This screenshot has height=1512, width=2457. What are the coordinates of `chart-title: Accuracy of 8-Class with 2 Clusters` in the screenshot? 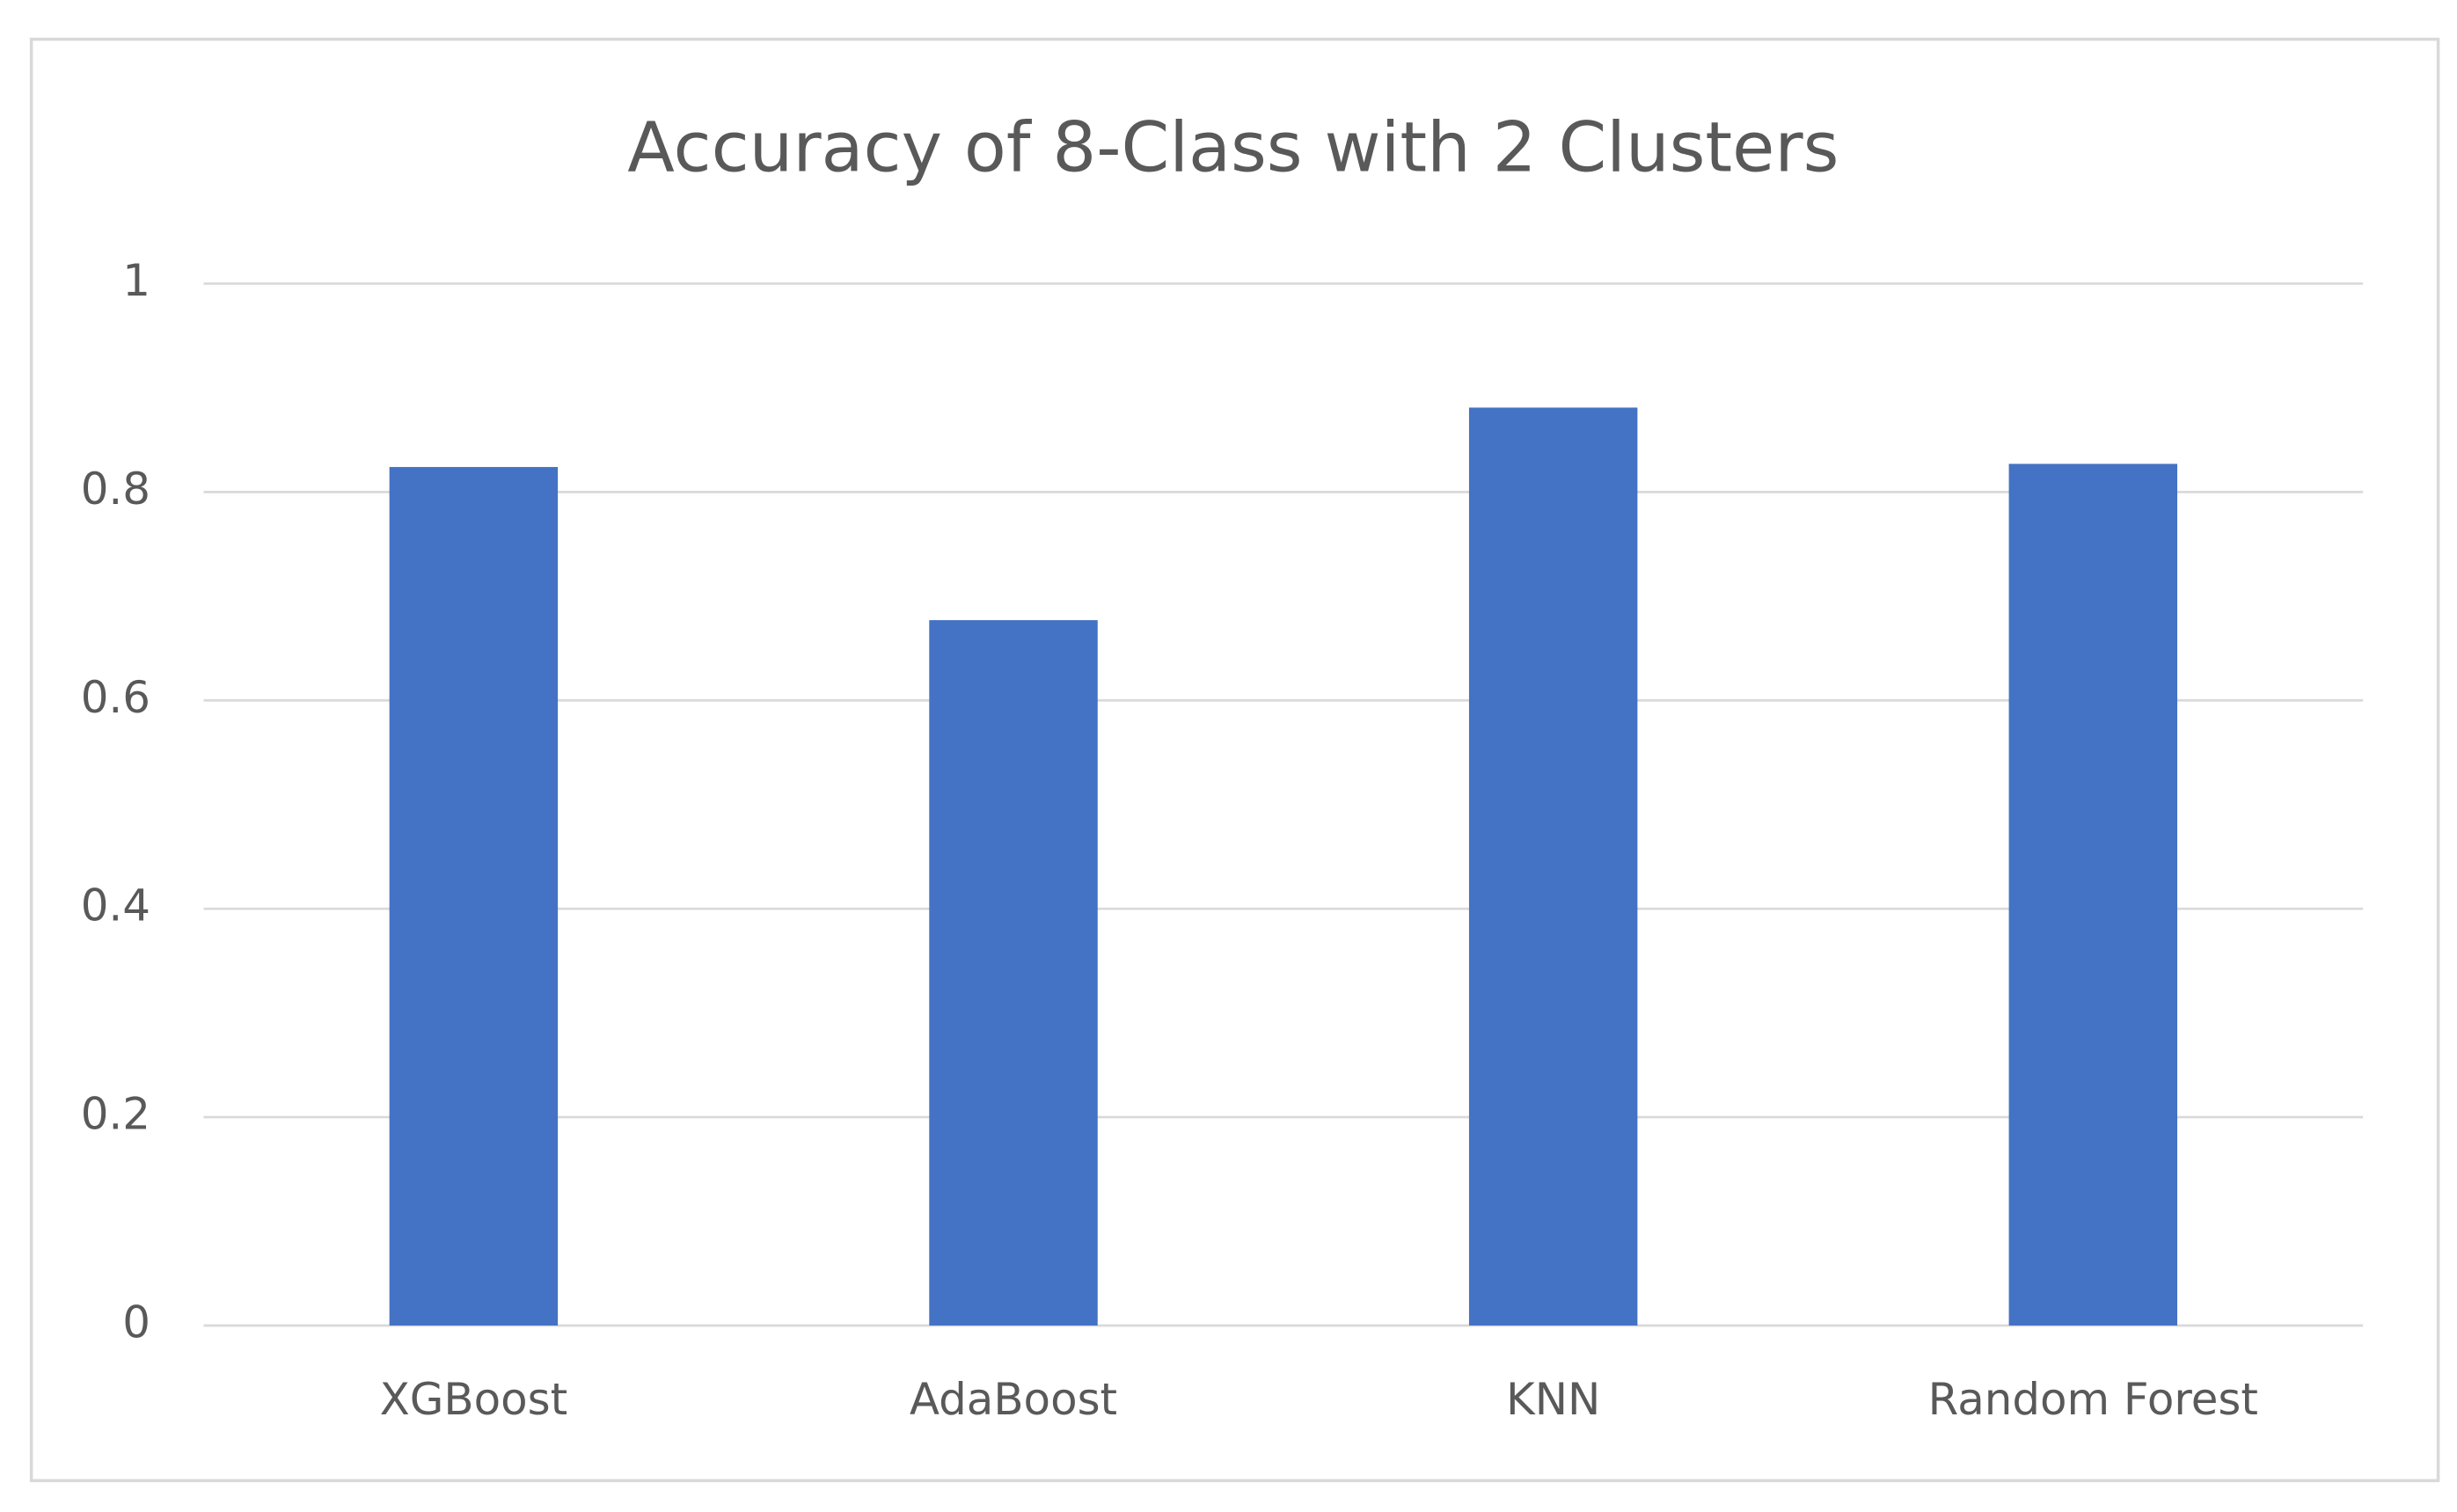 It's located at (1233, 147).